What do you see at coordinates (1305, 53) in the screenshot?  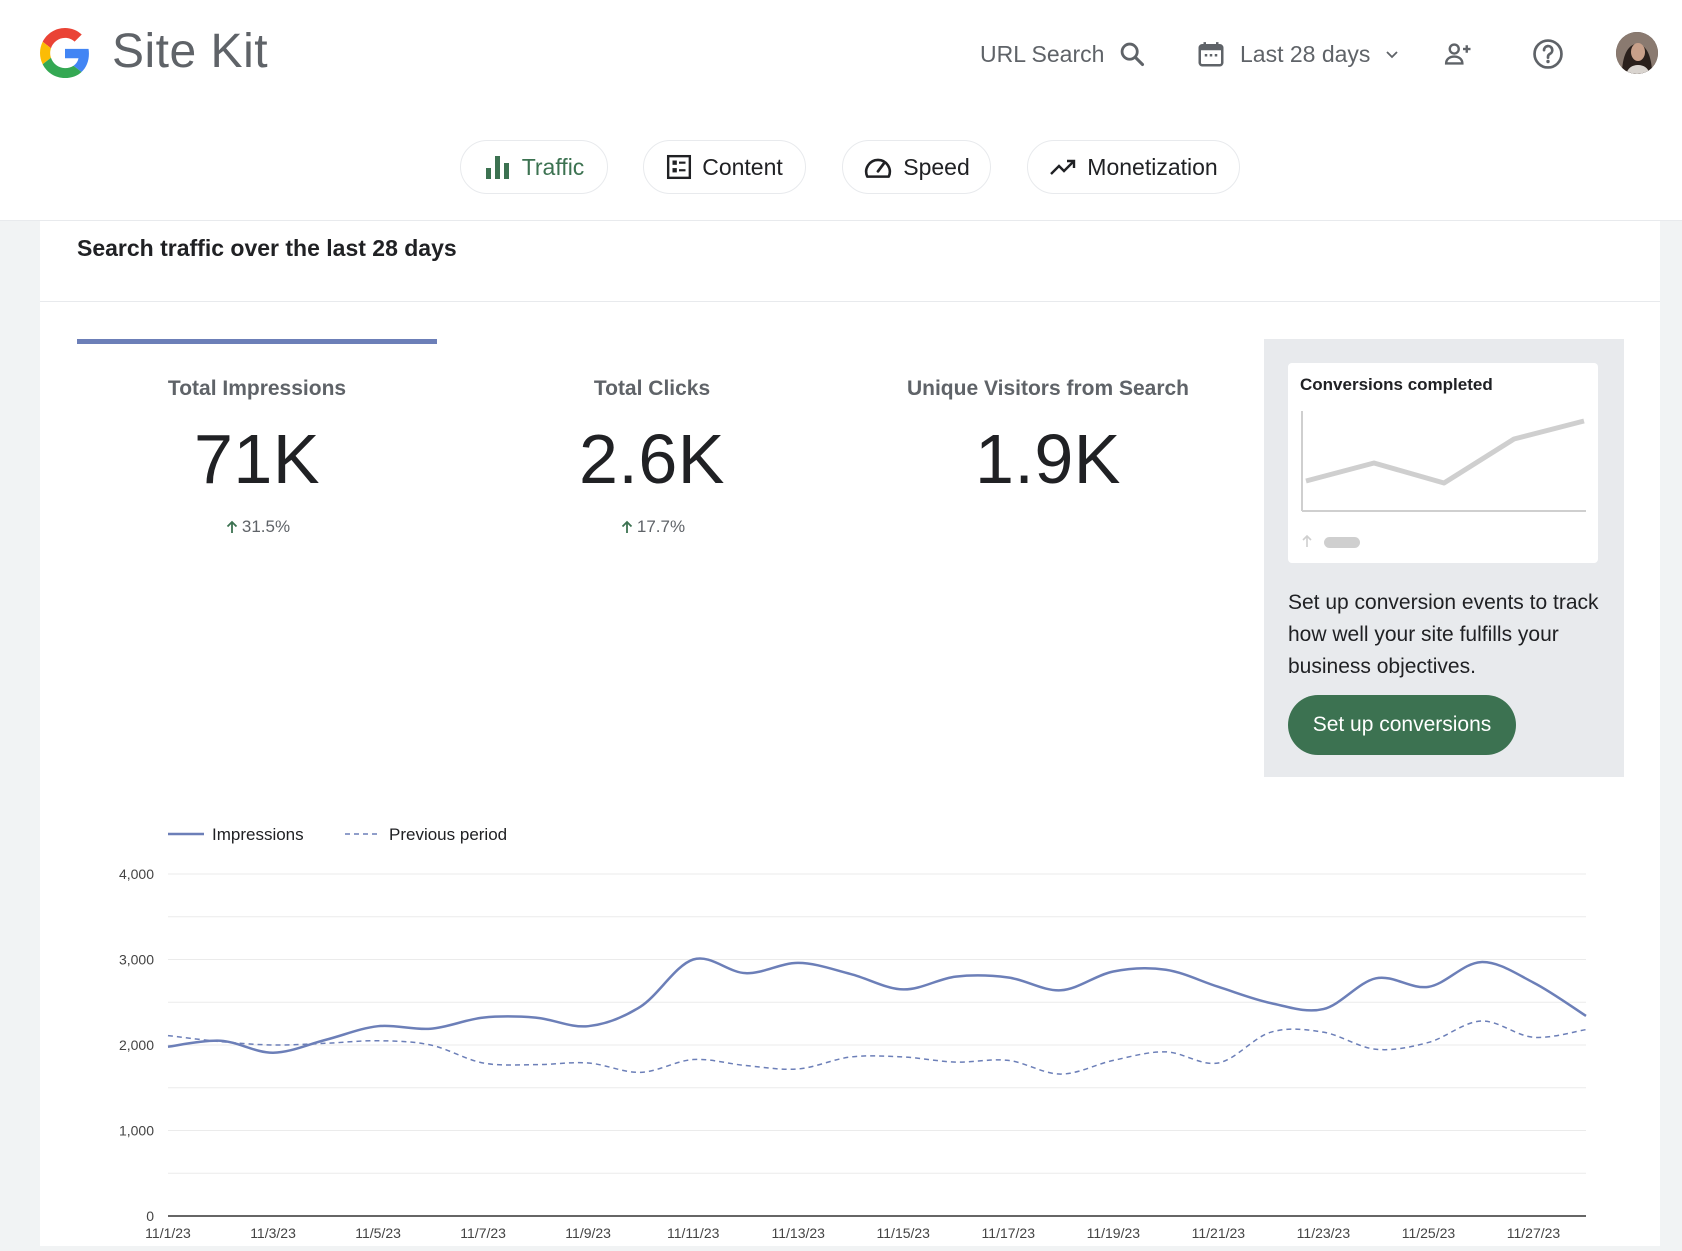 I see `date-range-label: Last 28 days` at bounding box center [1305, 53].